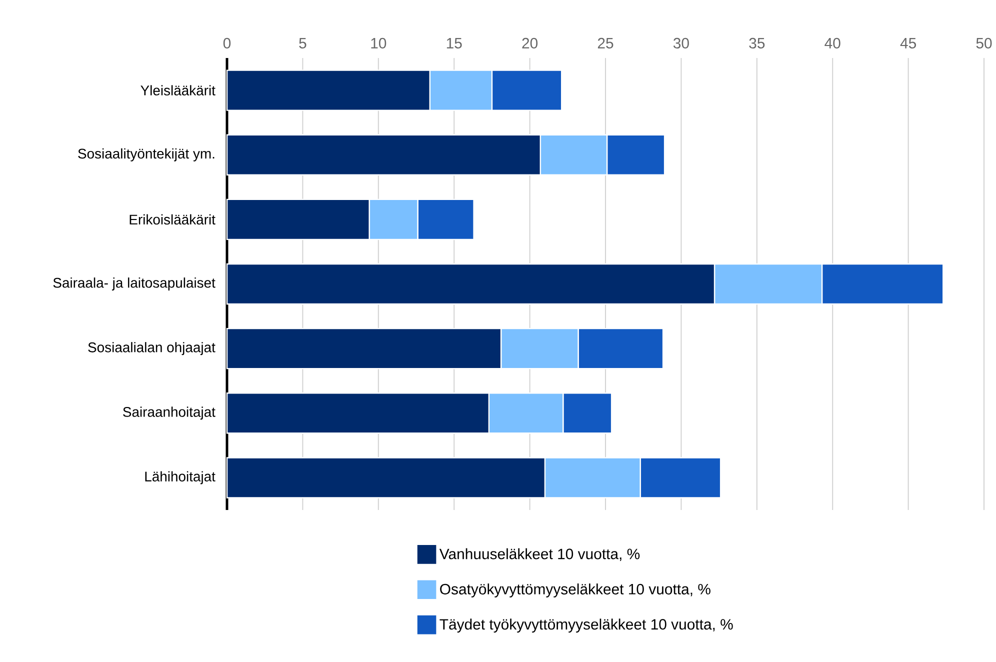  Describe the element at coordinates (539, 555) in the screenshot. I see `legend-label: Vanhuuseläkkeet 10 vuotta, %` at that location.